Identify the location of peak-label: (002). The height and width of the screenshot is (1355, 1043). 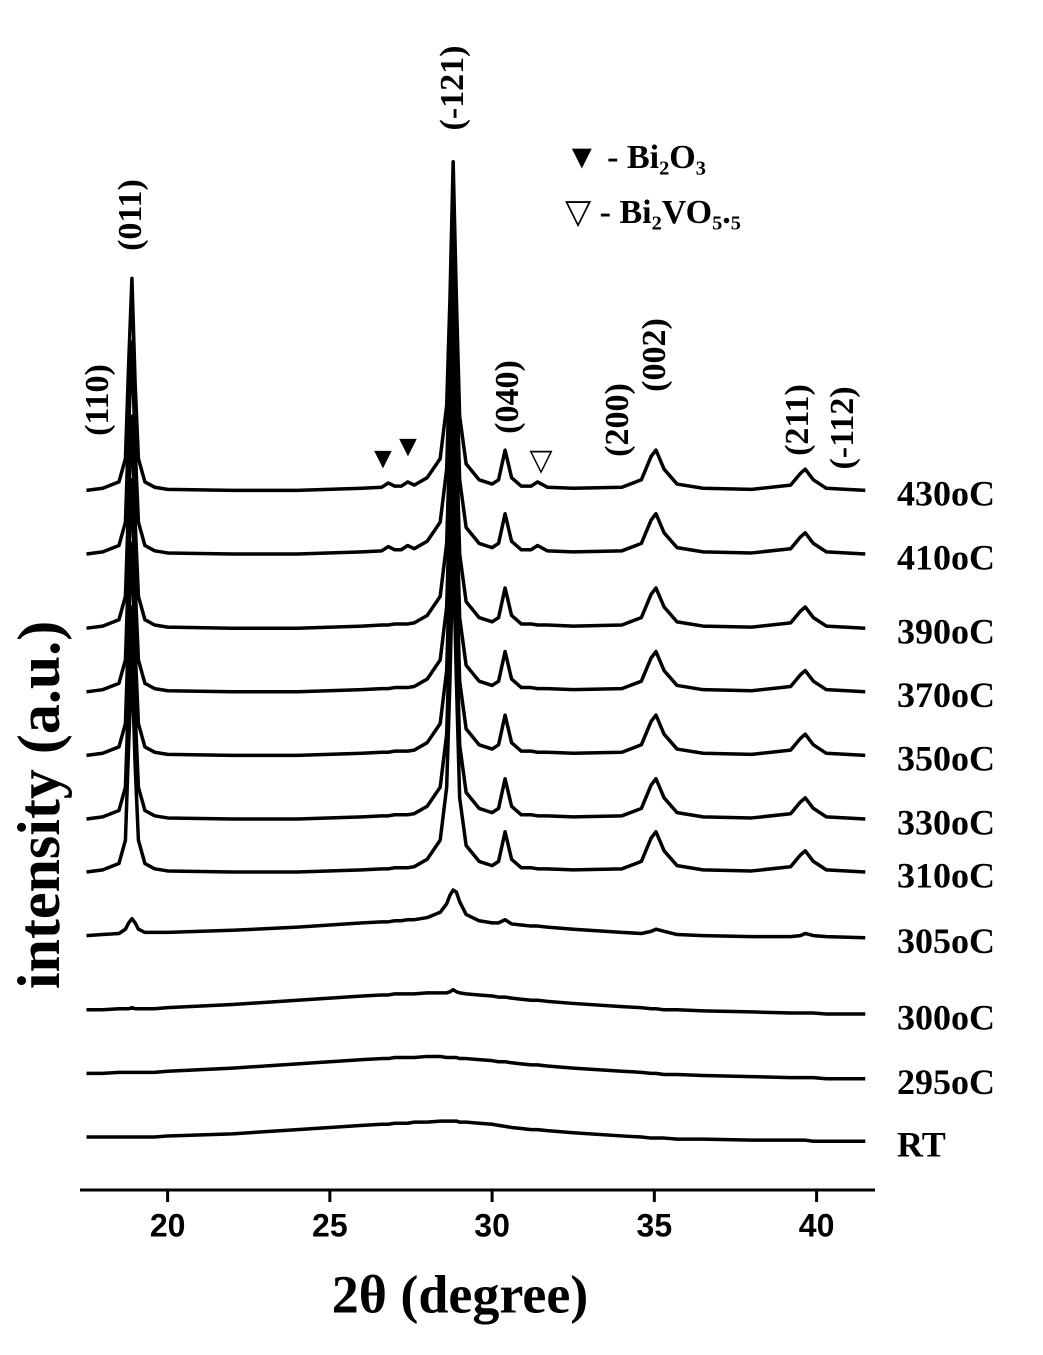
(654, 355).